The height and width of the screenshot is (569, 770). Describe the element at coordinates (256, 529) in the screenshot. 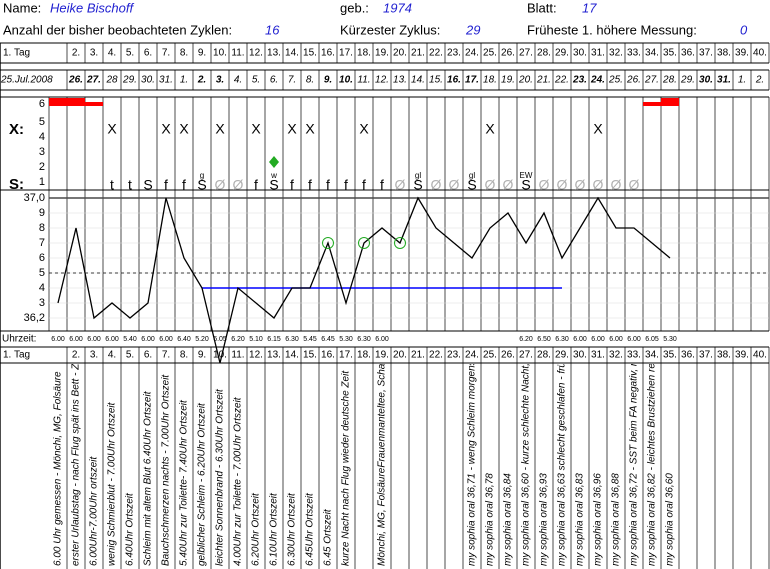

I see `note: 6.20Uhr Ortszeit` at that location.